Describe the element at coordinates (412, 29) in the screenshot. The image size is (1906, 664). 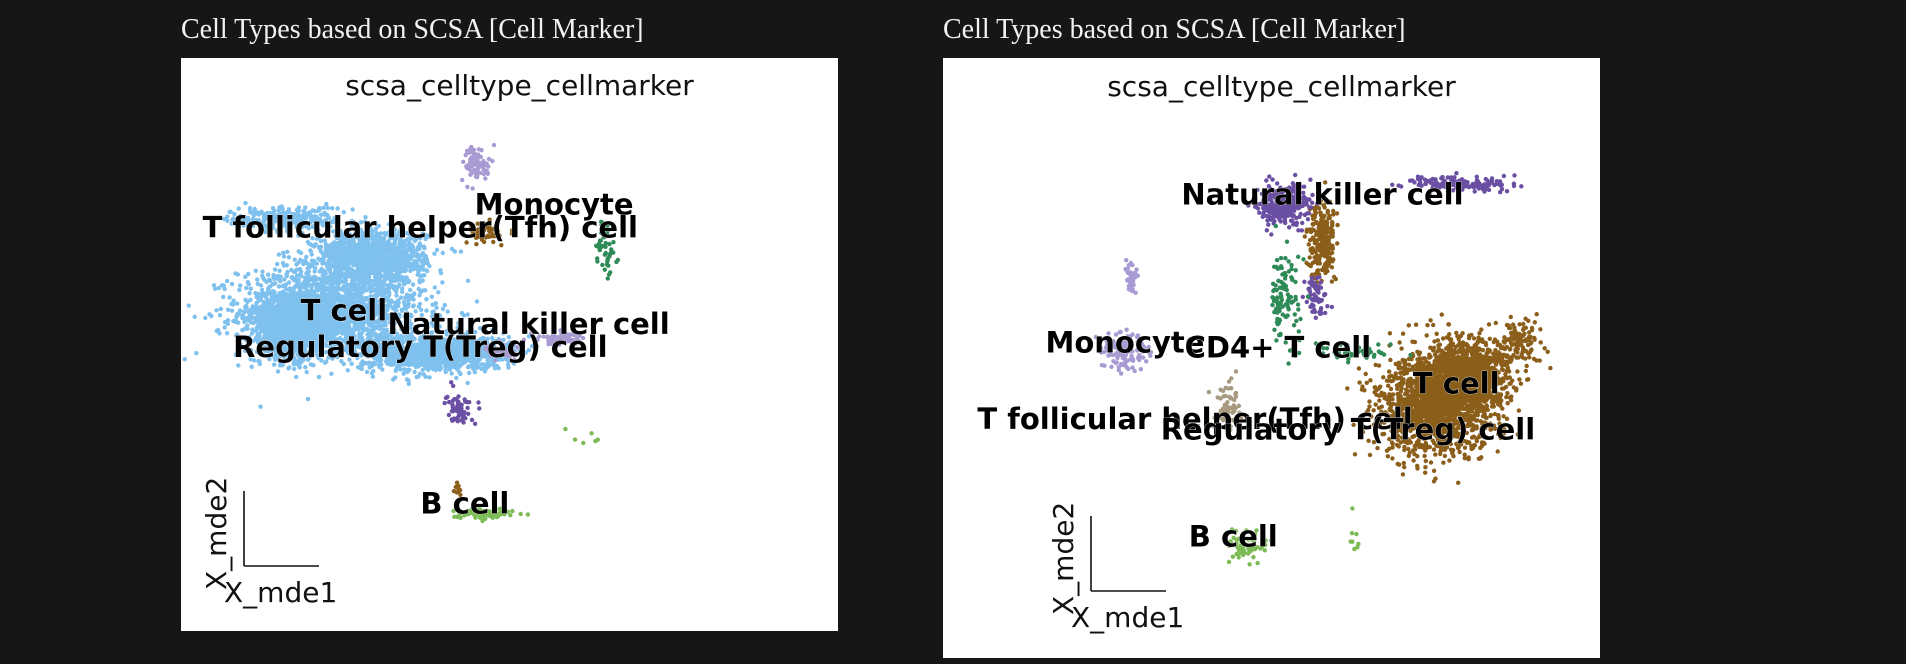
I see `panel-title-left: Cell Types based on SCSA [Cell Marker]` at that location.